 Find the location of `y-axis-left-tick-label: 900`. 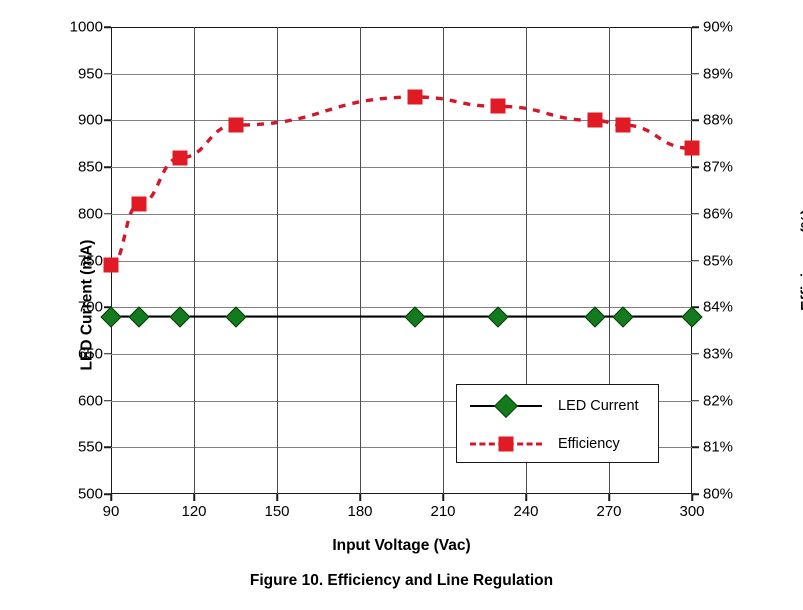

y-axis-left-tick-label: 900 is located at coordinates (90, 120).